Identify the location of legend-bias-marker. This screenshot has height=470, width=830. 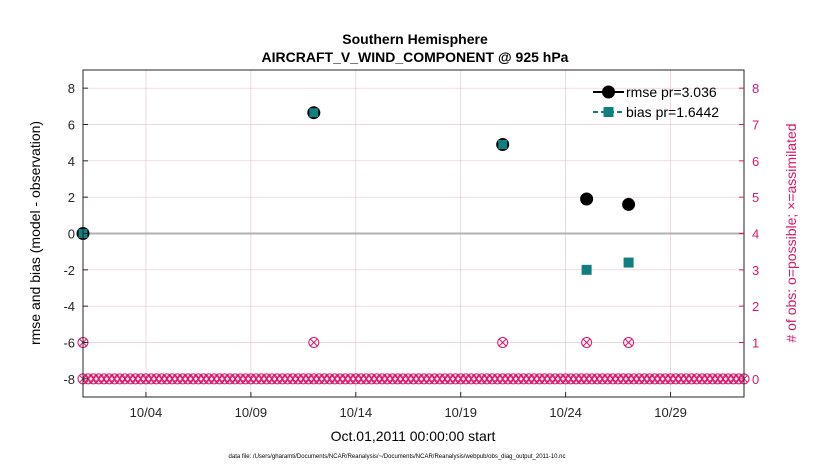
(608, 112).